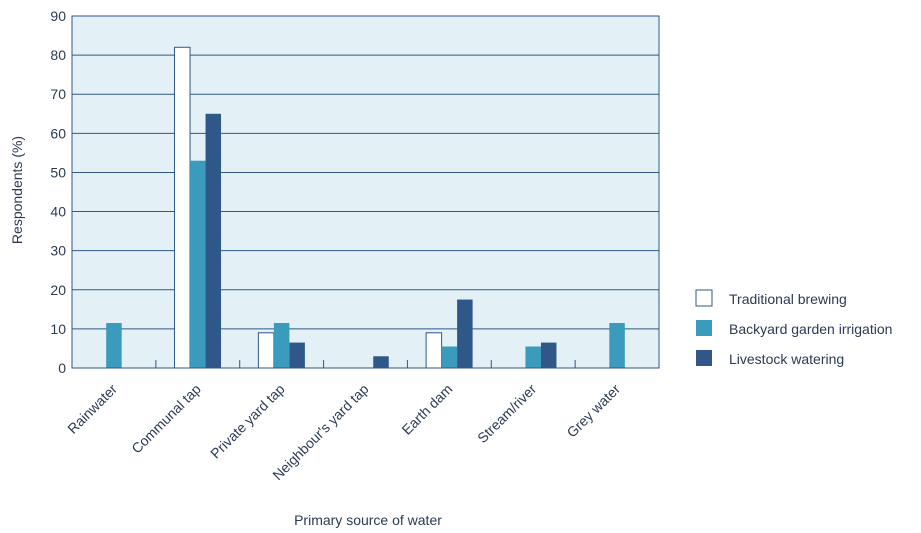 This screenshot has height=533, width=921. Describe the element at coordinates (58, 55) in the screenshot. I see `y-tick-label: 80` at that location.